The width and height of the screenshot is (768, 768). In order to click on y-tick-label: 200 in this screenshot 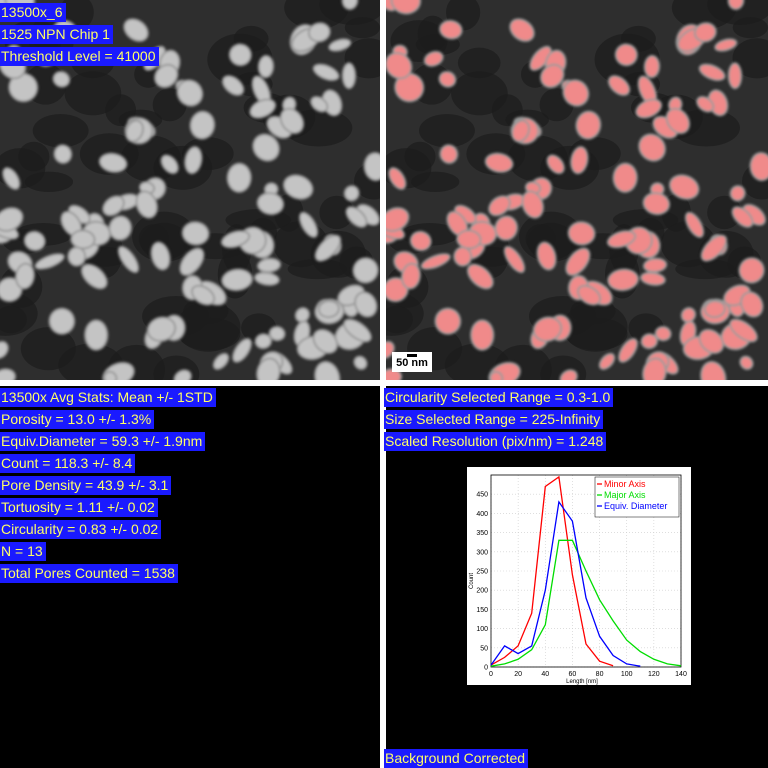, I will do `click(482, 591)`.